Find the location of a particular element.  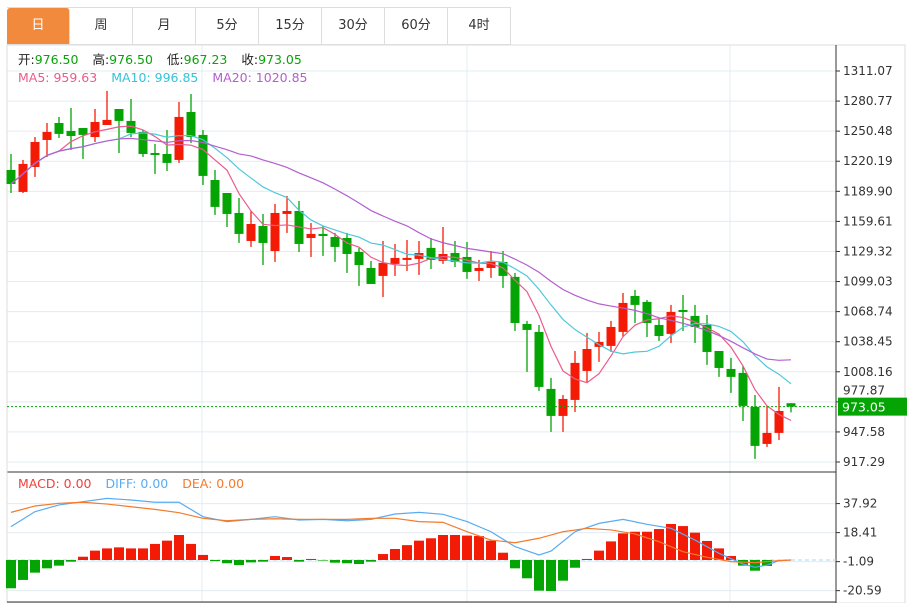

ma-info: MA5: 959.63 MA10: 996.85 MA20: 1020.85 is located at coordinates (167, 77).